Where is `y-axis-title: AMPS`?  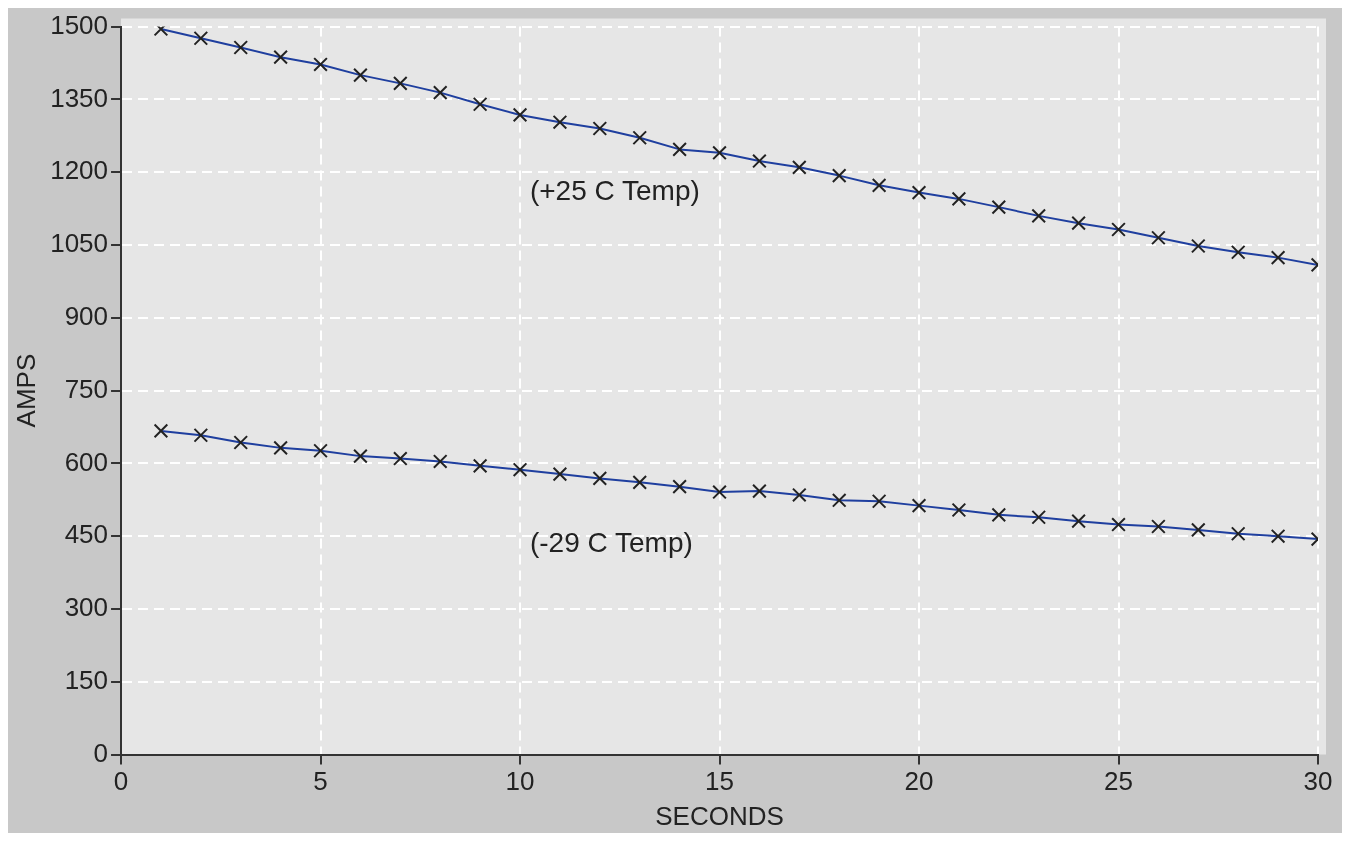
y-axis-title: AMPS is located at coordinates (25, 390).